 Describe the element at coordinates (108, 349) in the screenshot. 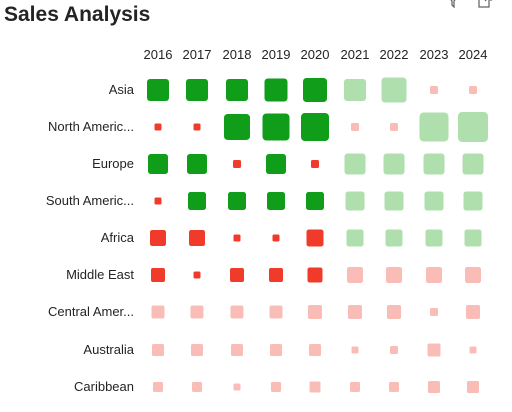

I see `region-label: Australia` at that location.